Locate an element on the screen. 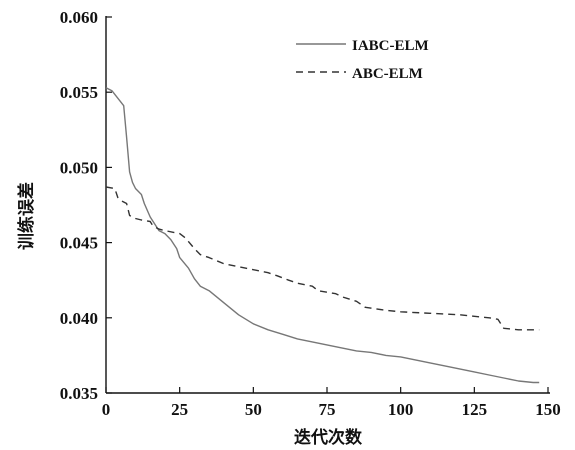 The height and width of the screenshot is (450, 575). y-tick-label: 0.045 is located at coordinates (79, 243).